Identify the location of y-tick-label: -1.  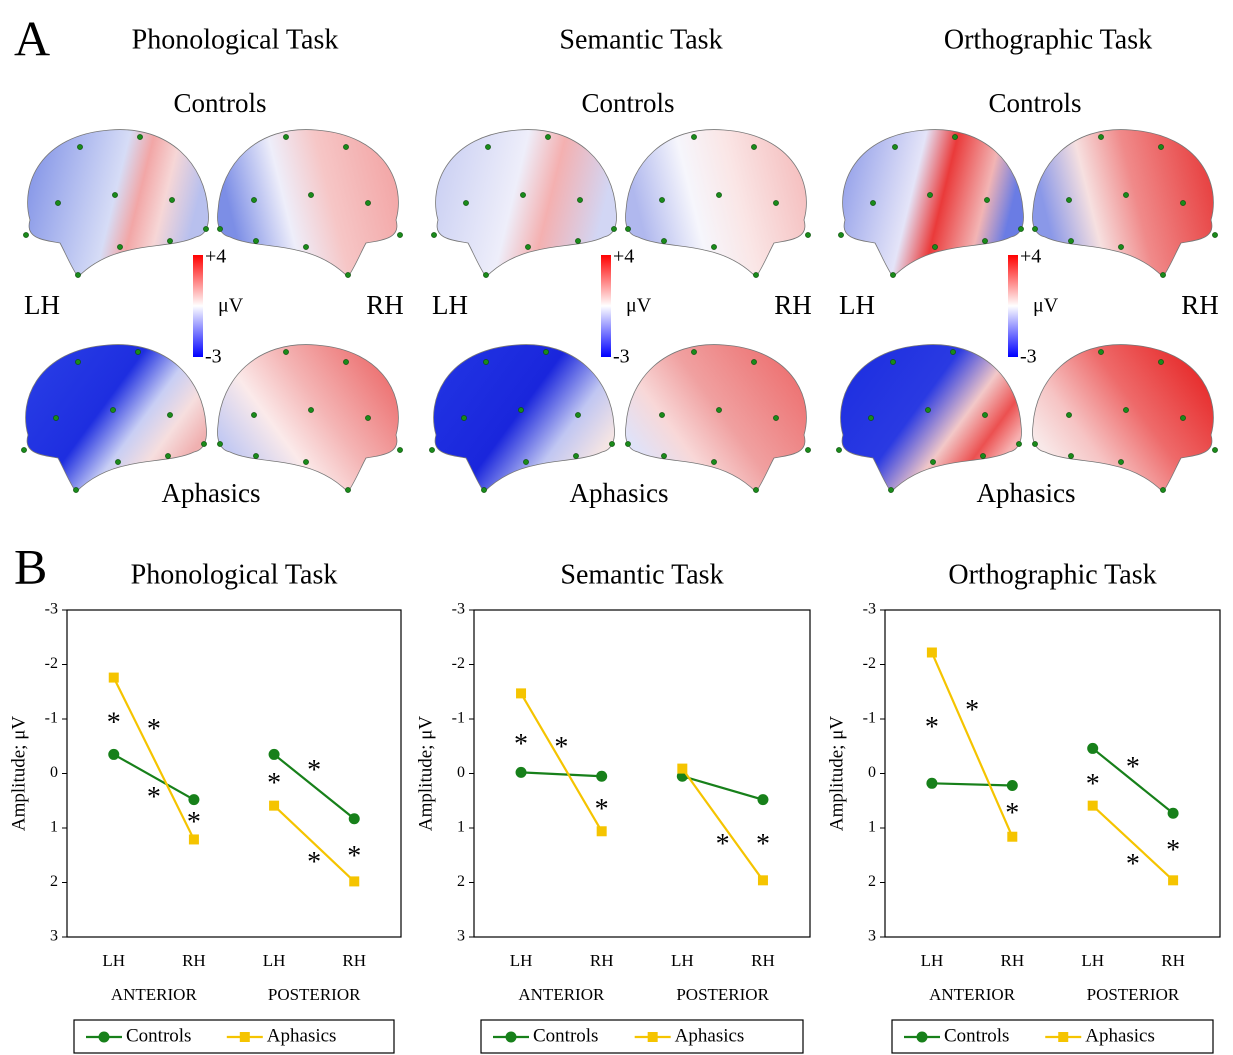
(51, 718).